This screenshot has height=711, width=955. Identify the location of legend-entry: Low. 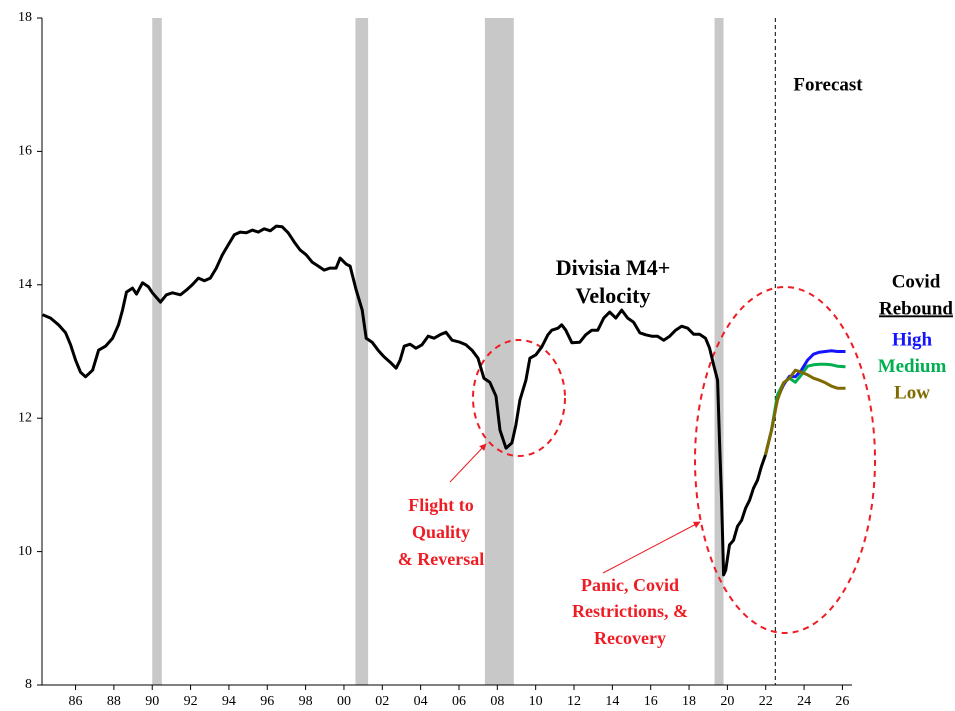
(912, 392).